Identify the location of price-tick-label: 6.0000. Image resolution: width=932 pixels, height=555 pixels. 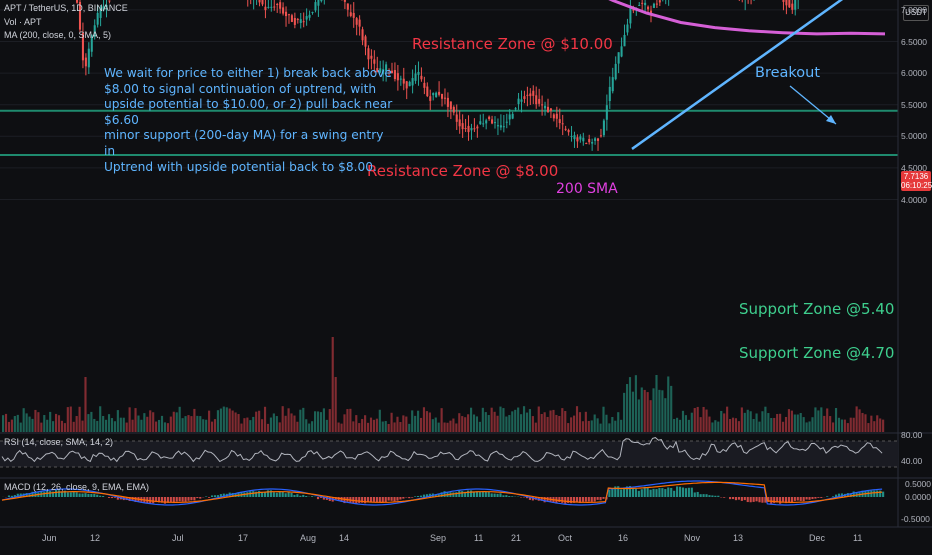
(914, 73).